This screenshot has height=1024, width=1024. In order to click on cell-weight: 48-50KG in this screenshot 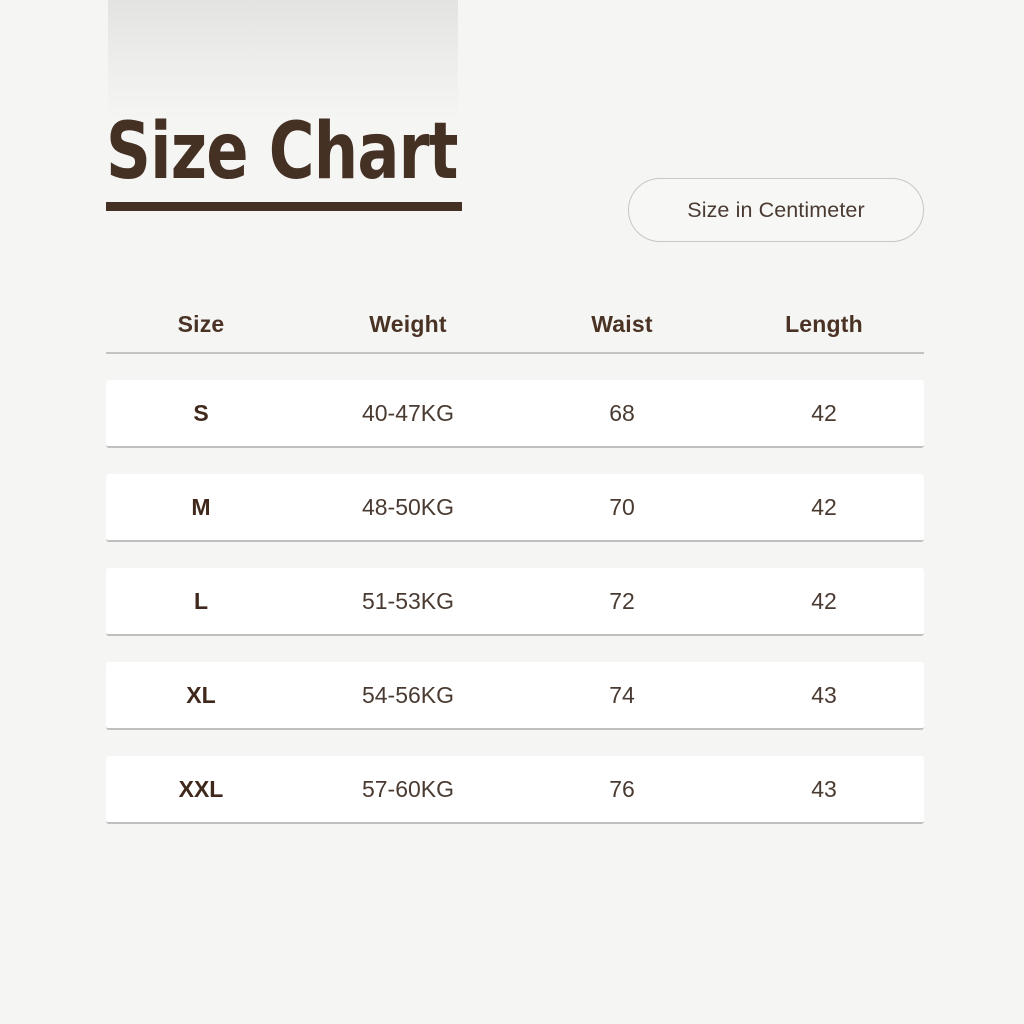, I will do `click(408, 506)`.